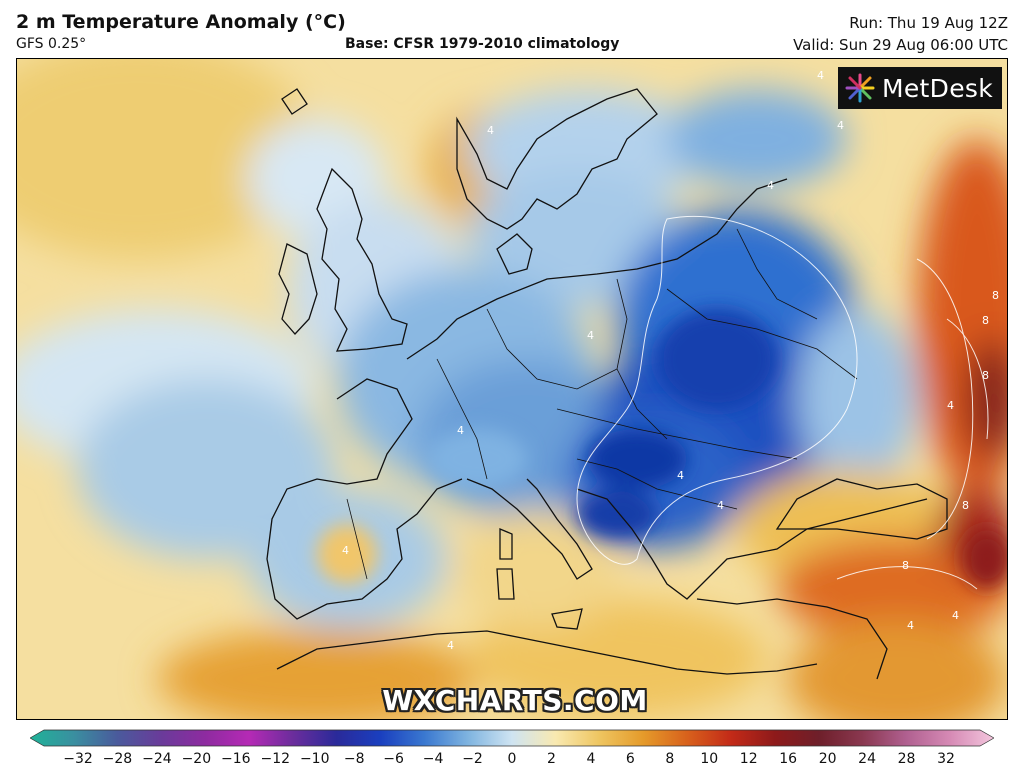  Describe the element at coordinates (788, 759) in the screenshot. I see `colorbar-tick-label: 16` at that location.